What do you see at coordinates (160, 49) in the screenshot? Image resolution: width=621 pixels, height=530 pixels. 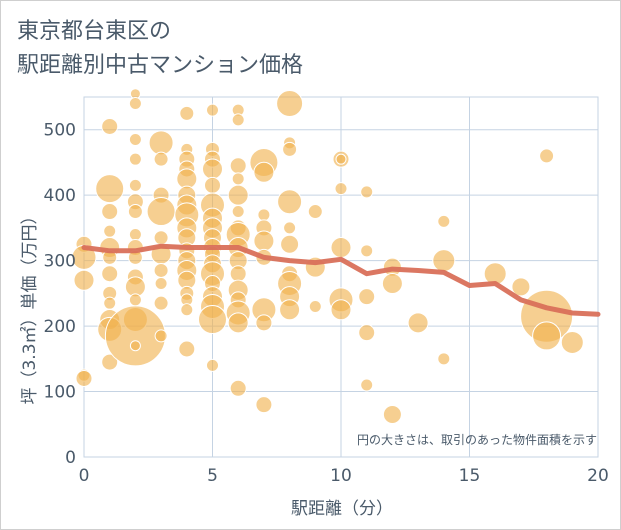 I see `chart-title: 東京都台東区の 駅距離別中古マンション価格` at bounding box center [160, 49].